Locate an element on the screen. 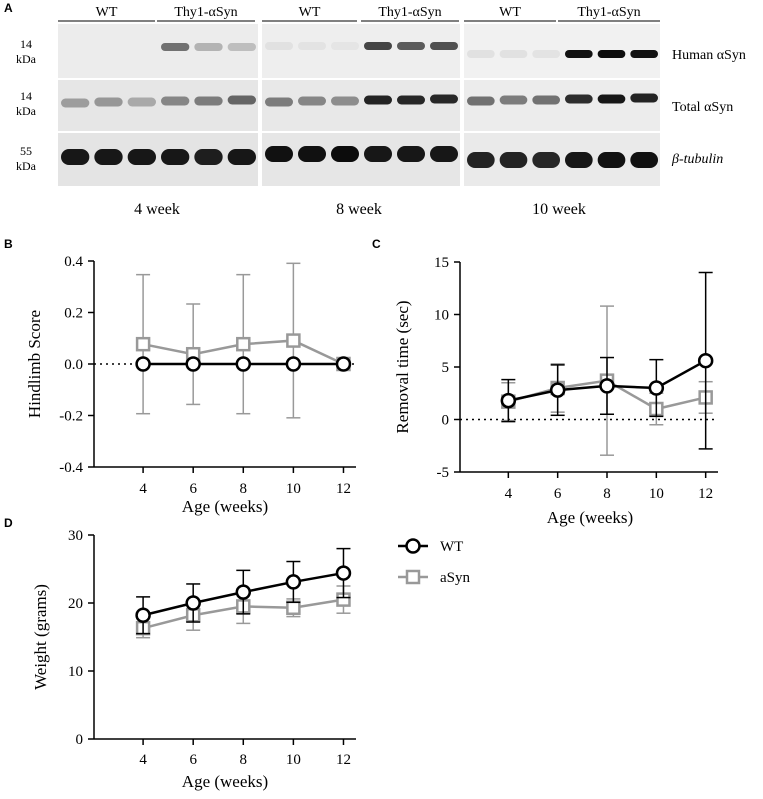 The height and width of the screenshot is (799, 763). series-asyn is located at coordinates (243, 340).